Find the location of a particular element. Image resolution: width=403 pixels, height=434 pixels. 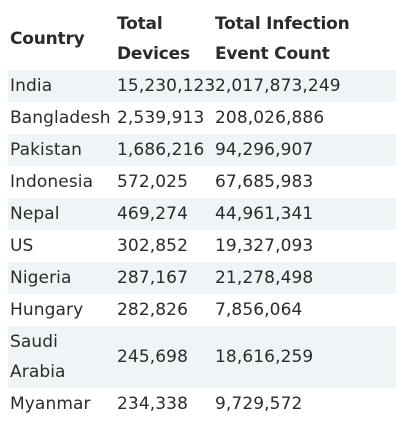

cell-total-infection-event-count: 67,685,983 is located at coordinates (264, 182).